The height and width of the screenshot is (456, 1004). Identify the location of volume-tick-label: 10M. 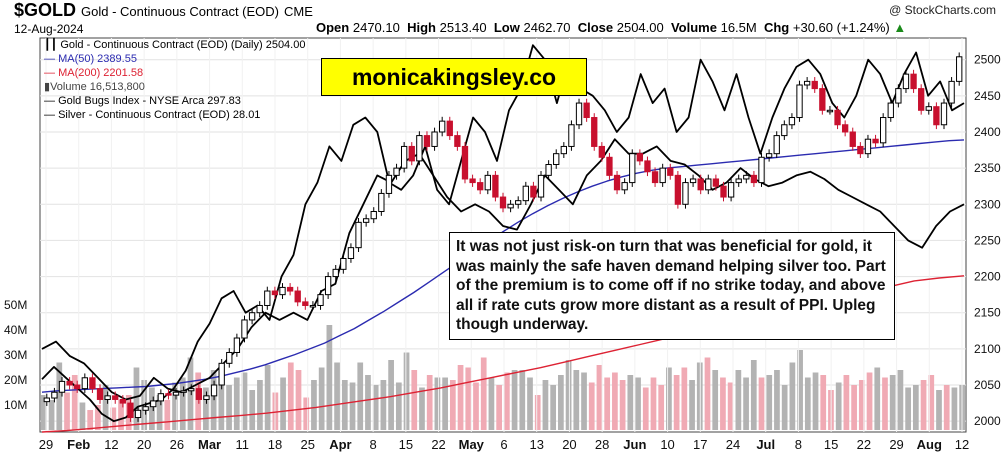
(15, 405).